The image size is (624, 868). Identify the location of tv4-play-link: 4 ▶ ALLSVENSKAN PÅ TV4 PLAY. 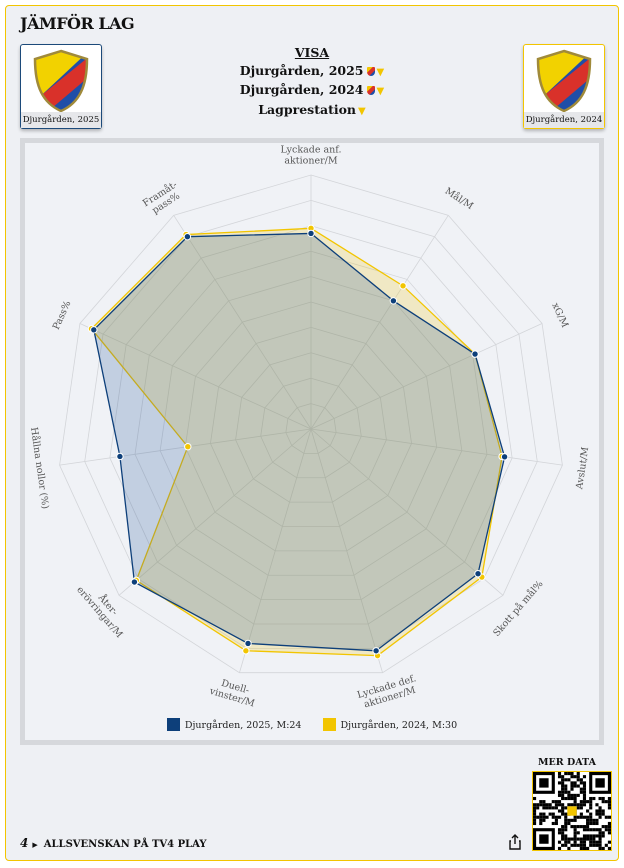
(113, 843).